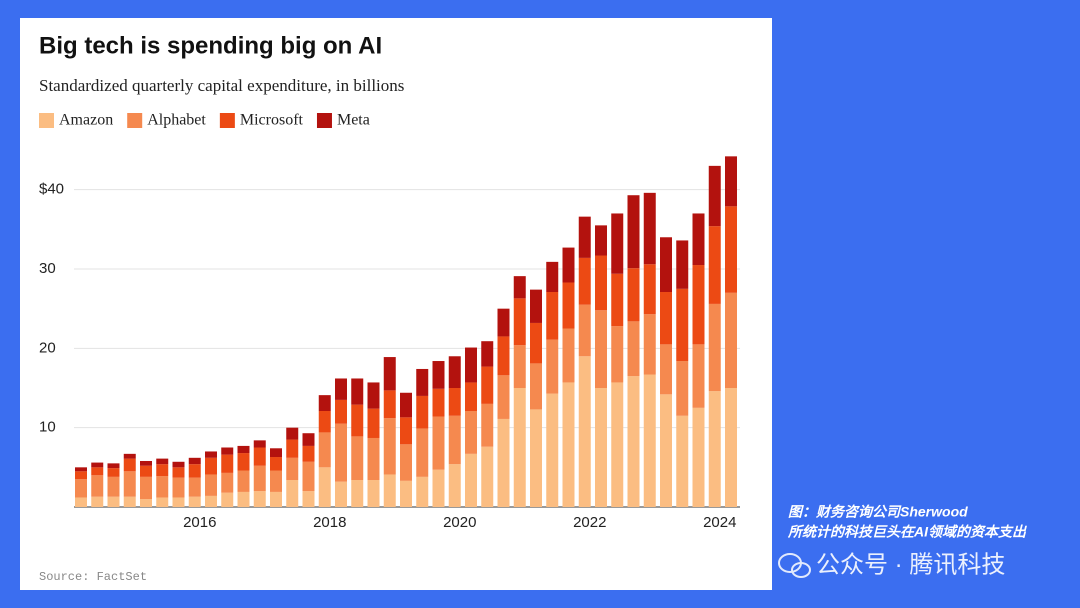 This screenshot has width=1080, height=608. What do you see at coordinates (878, 512) in the screenshot?
I see `caption-line: 图：财务咨询公司Sherwood` at bounding box center [878, 512].